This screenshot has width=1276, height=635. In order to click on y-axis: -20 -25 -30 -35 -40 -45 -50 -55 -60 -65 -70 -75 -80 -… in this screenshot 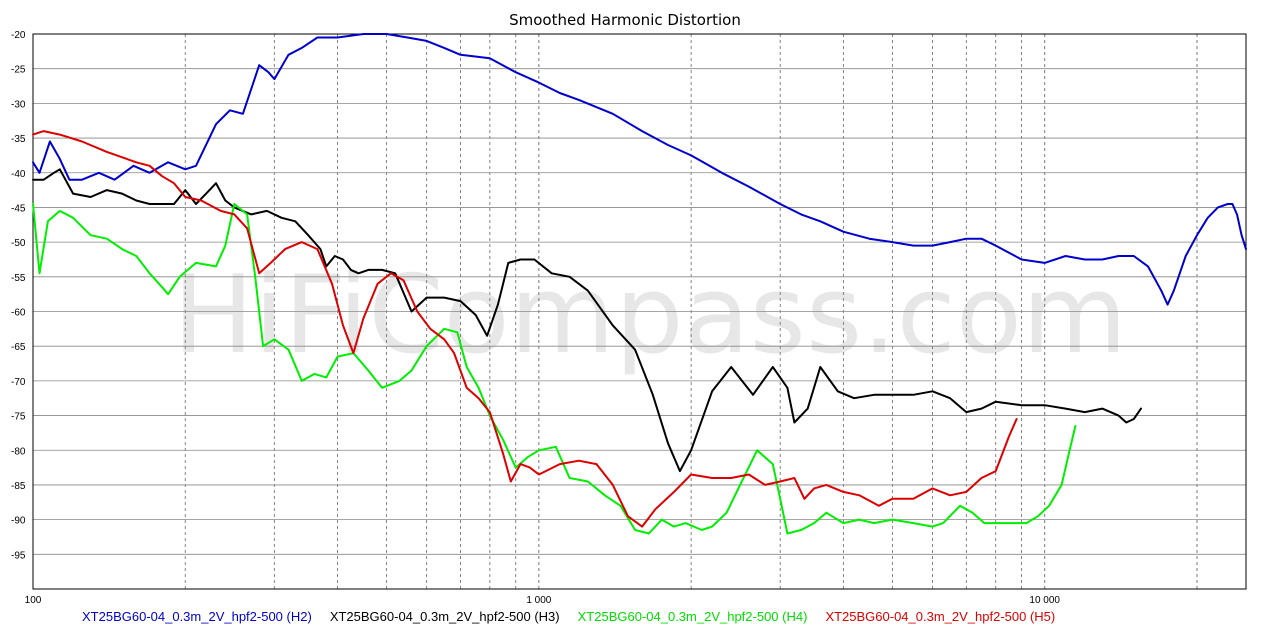, I will do `click(18, 295)`.